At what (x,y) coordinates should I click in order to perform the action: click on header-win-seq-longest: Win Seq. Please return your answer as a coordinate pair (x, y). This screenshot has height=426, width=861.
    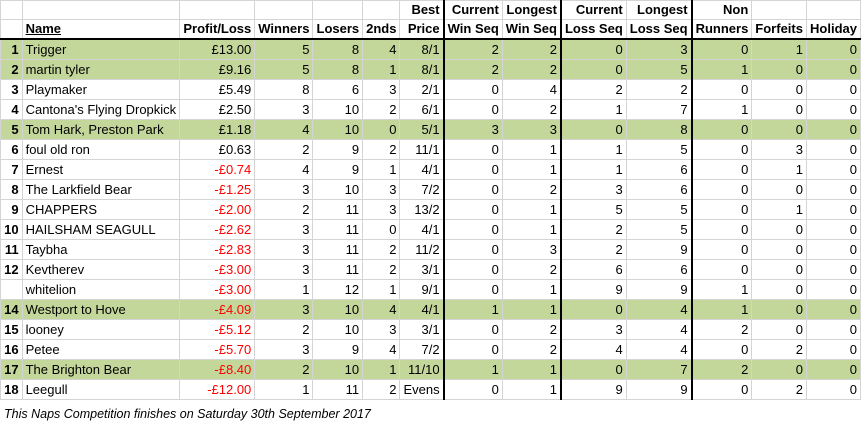
    Looking at the image, I should click on (531, 29).